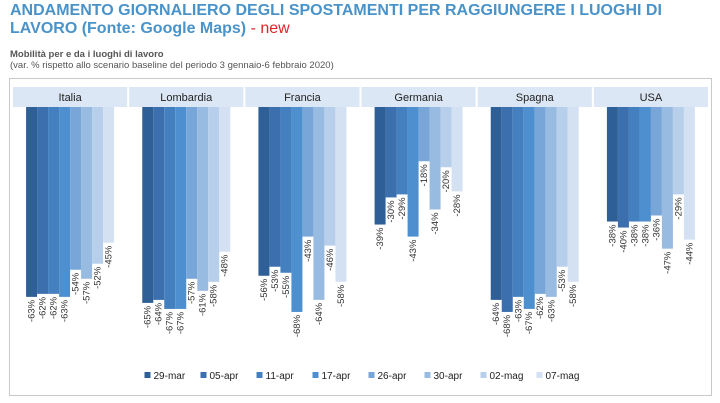  Describe the element at coordinates (286, 286) in the screenshot. I see `data-label: -55%` at that location.